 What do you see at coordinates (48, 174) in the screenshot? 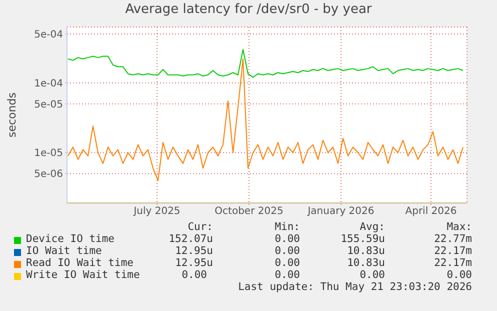
I see `y-tick-label: 5e-06` at bounding box center [48, 174].